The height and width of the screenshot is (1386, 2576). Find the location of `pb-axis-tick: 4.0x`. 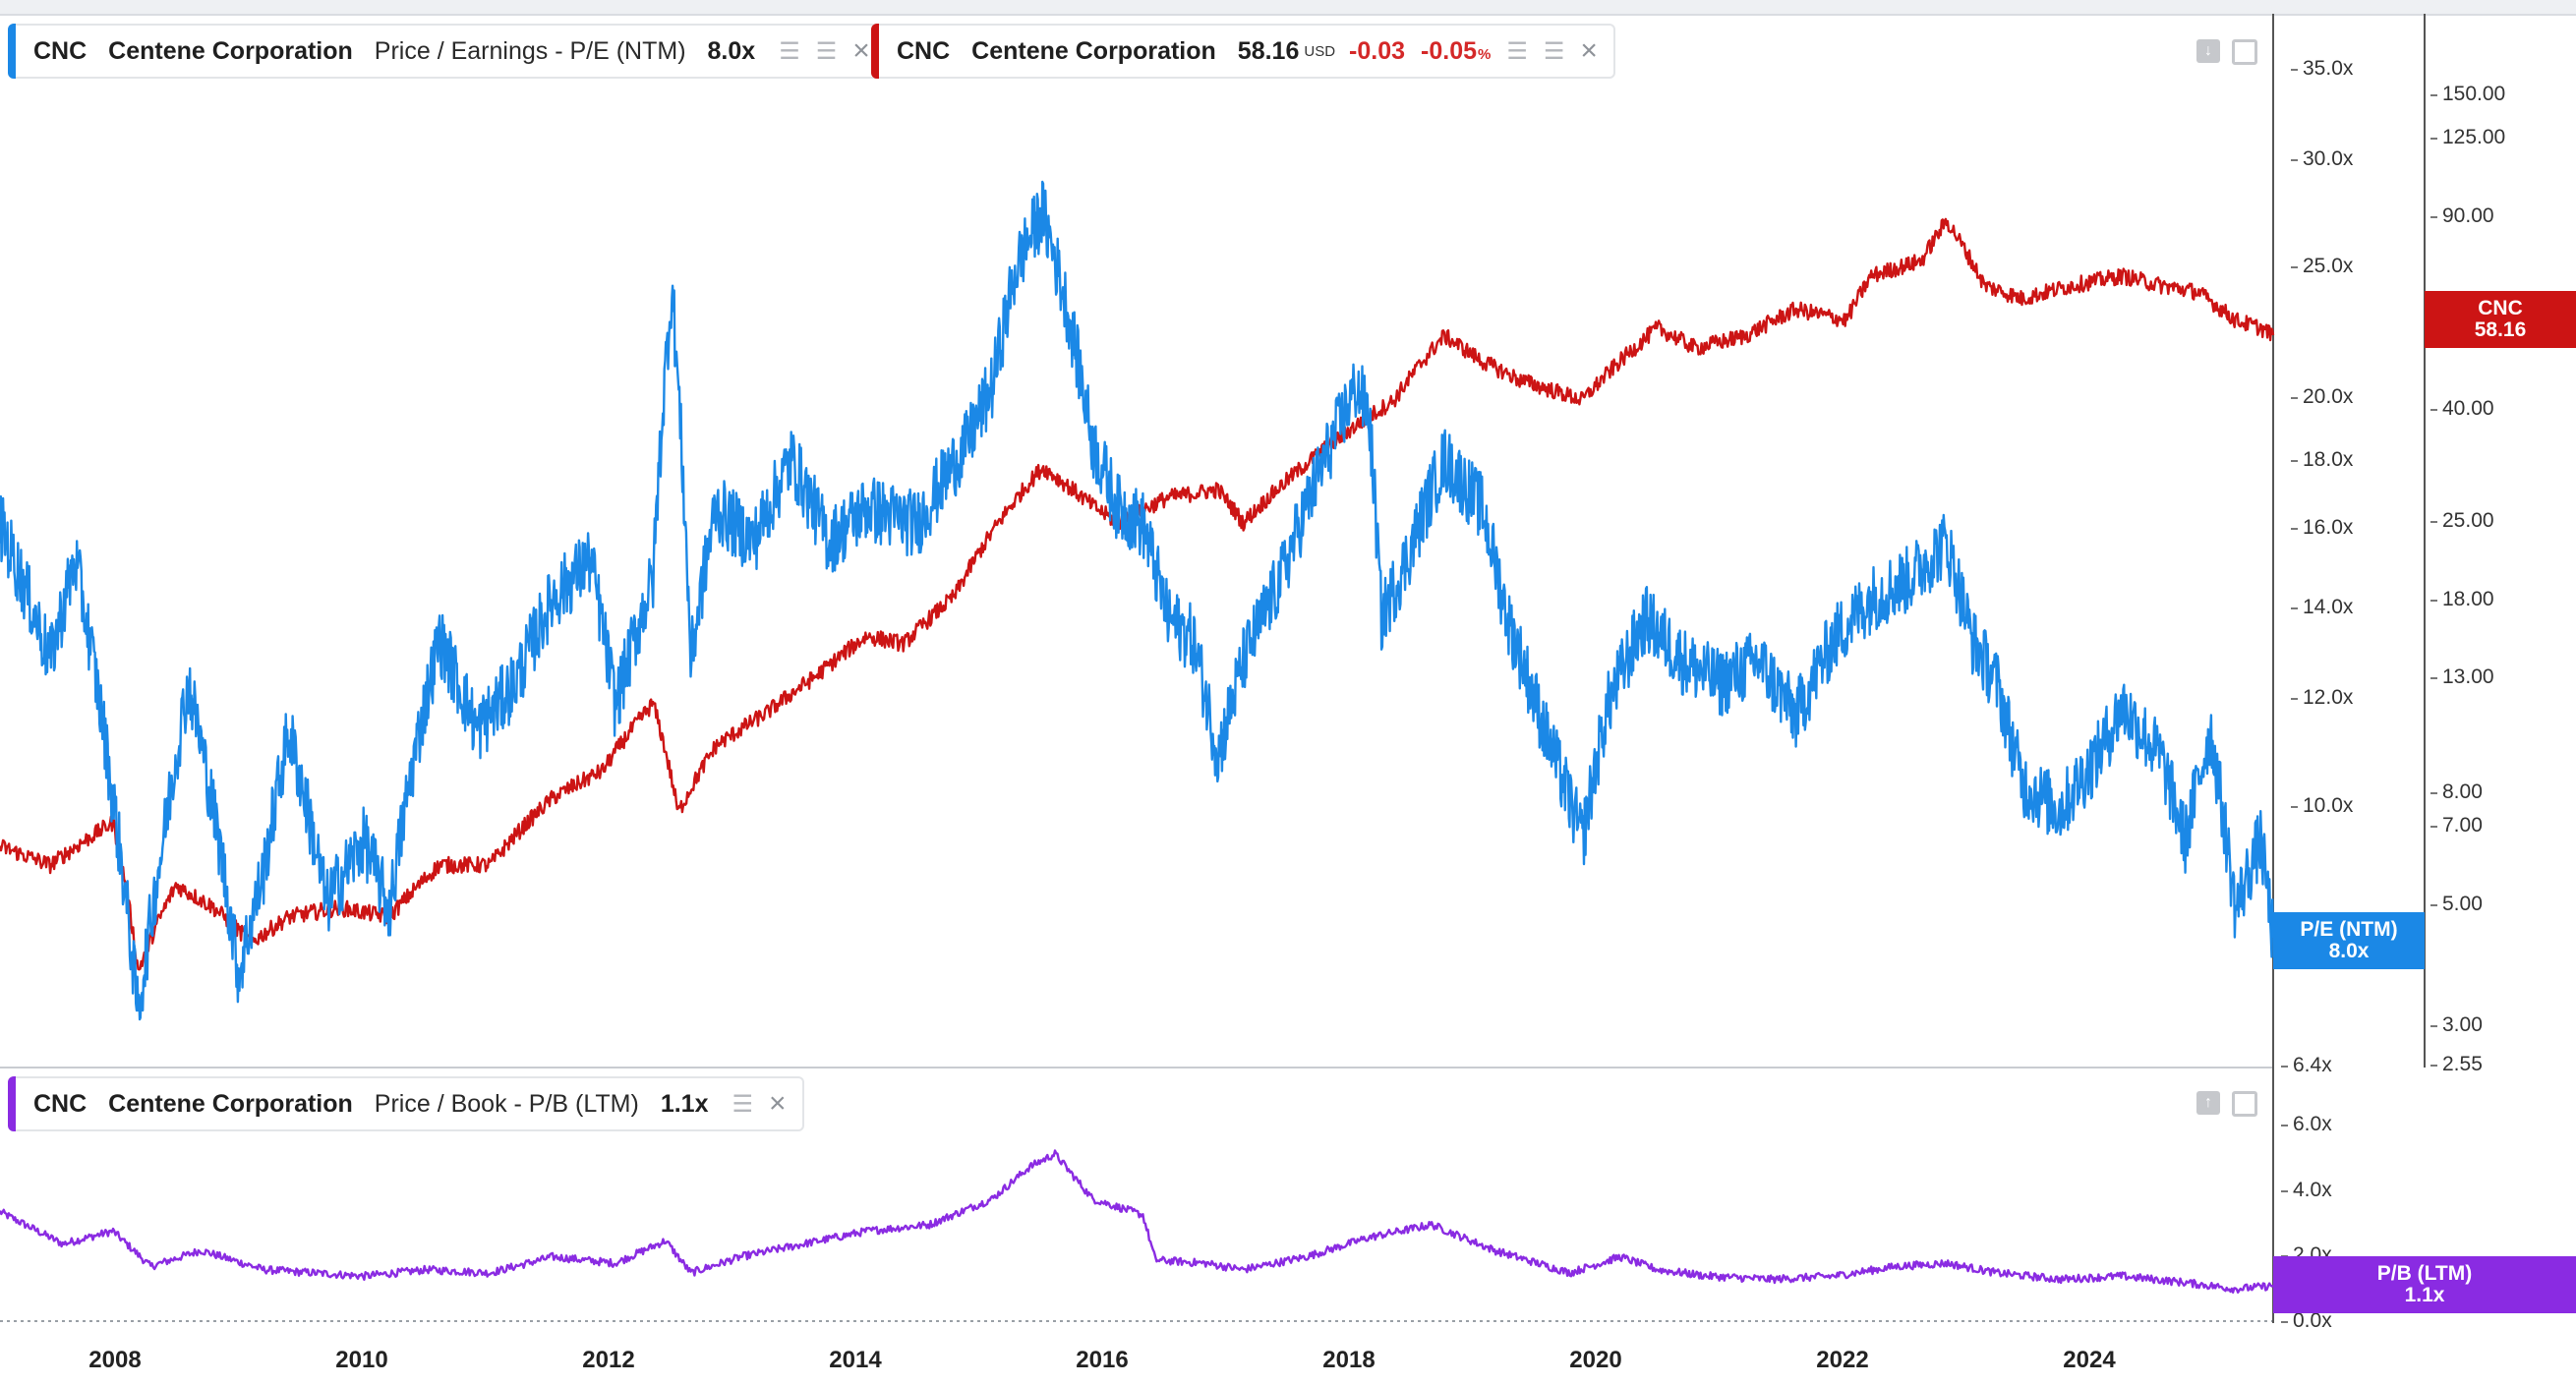

pb-axis-tick: 4.0x is located at coordinates (2306, 1190).